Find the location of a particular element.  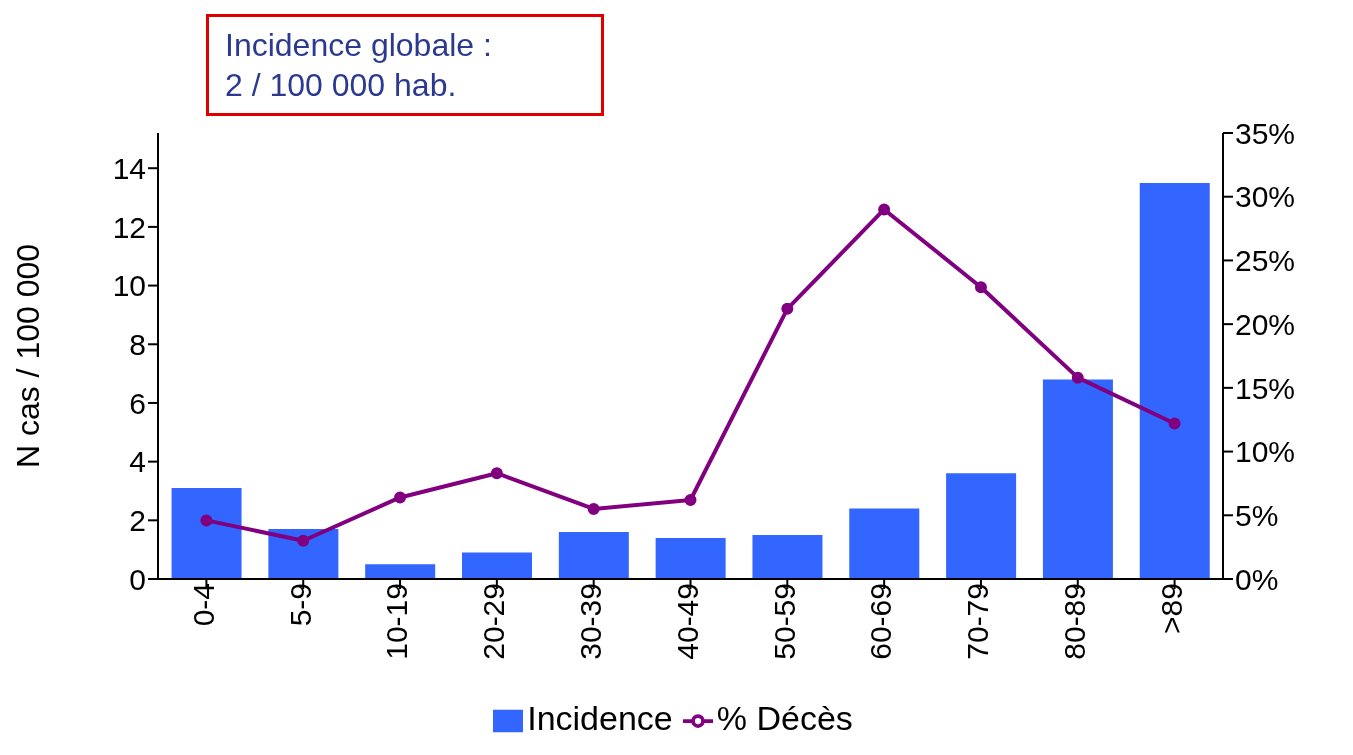

x-tick-label: 0-4 is located at coordinates (203, 605).